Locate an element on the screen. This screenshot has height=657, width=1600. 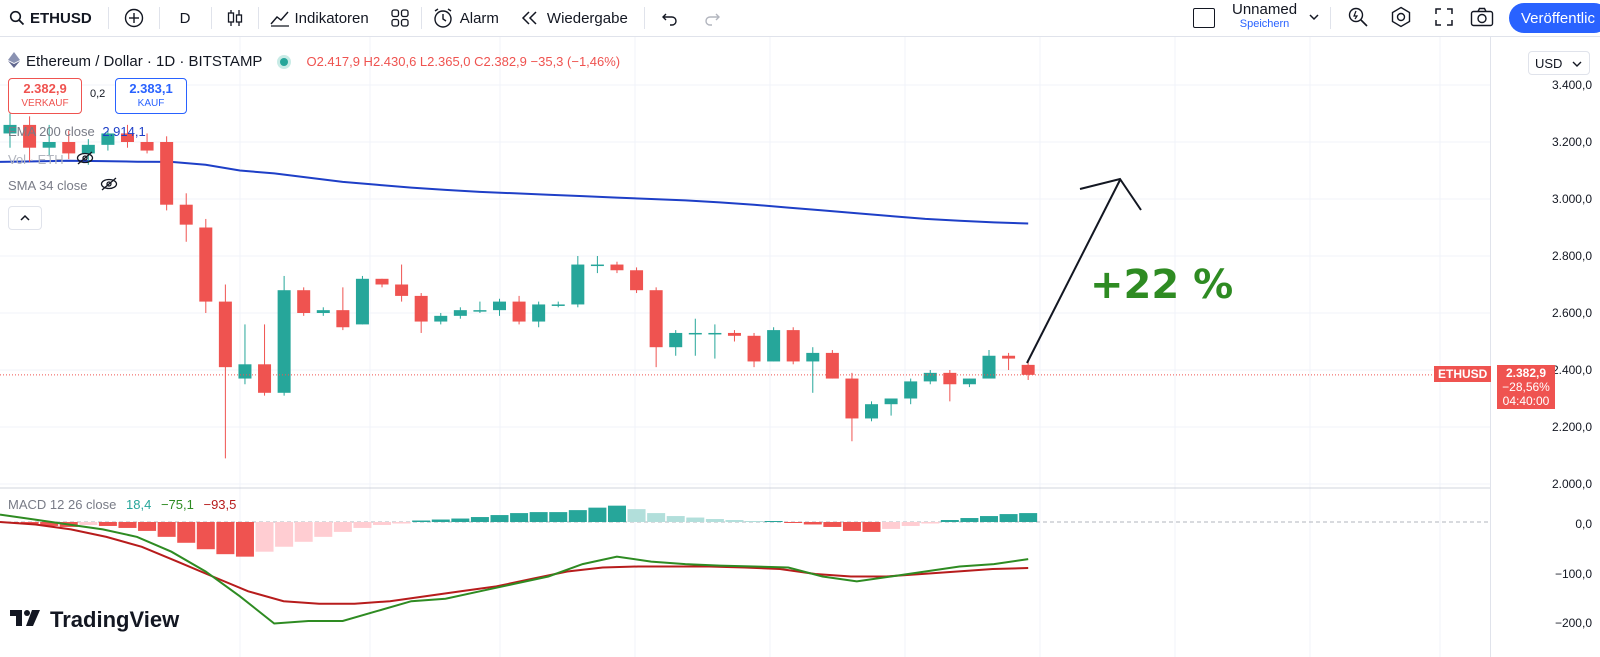
indicators-label: Indikatoren is located at coordinates (331, 18).